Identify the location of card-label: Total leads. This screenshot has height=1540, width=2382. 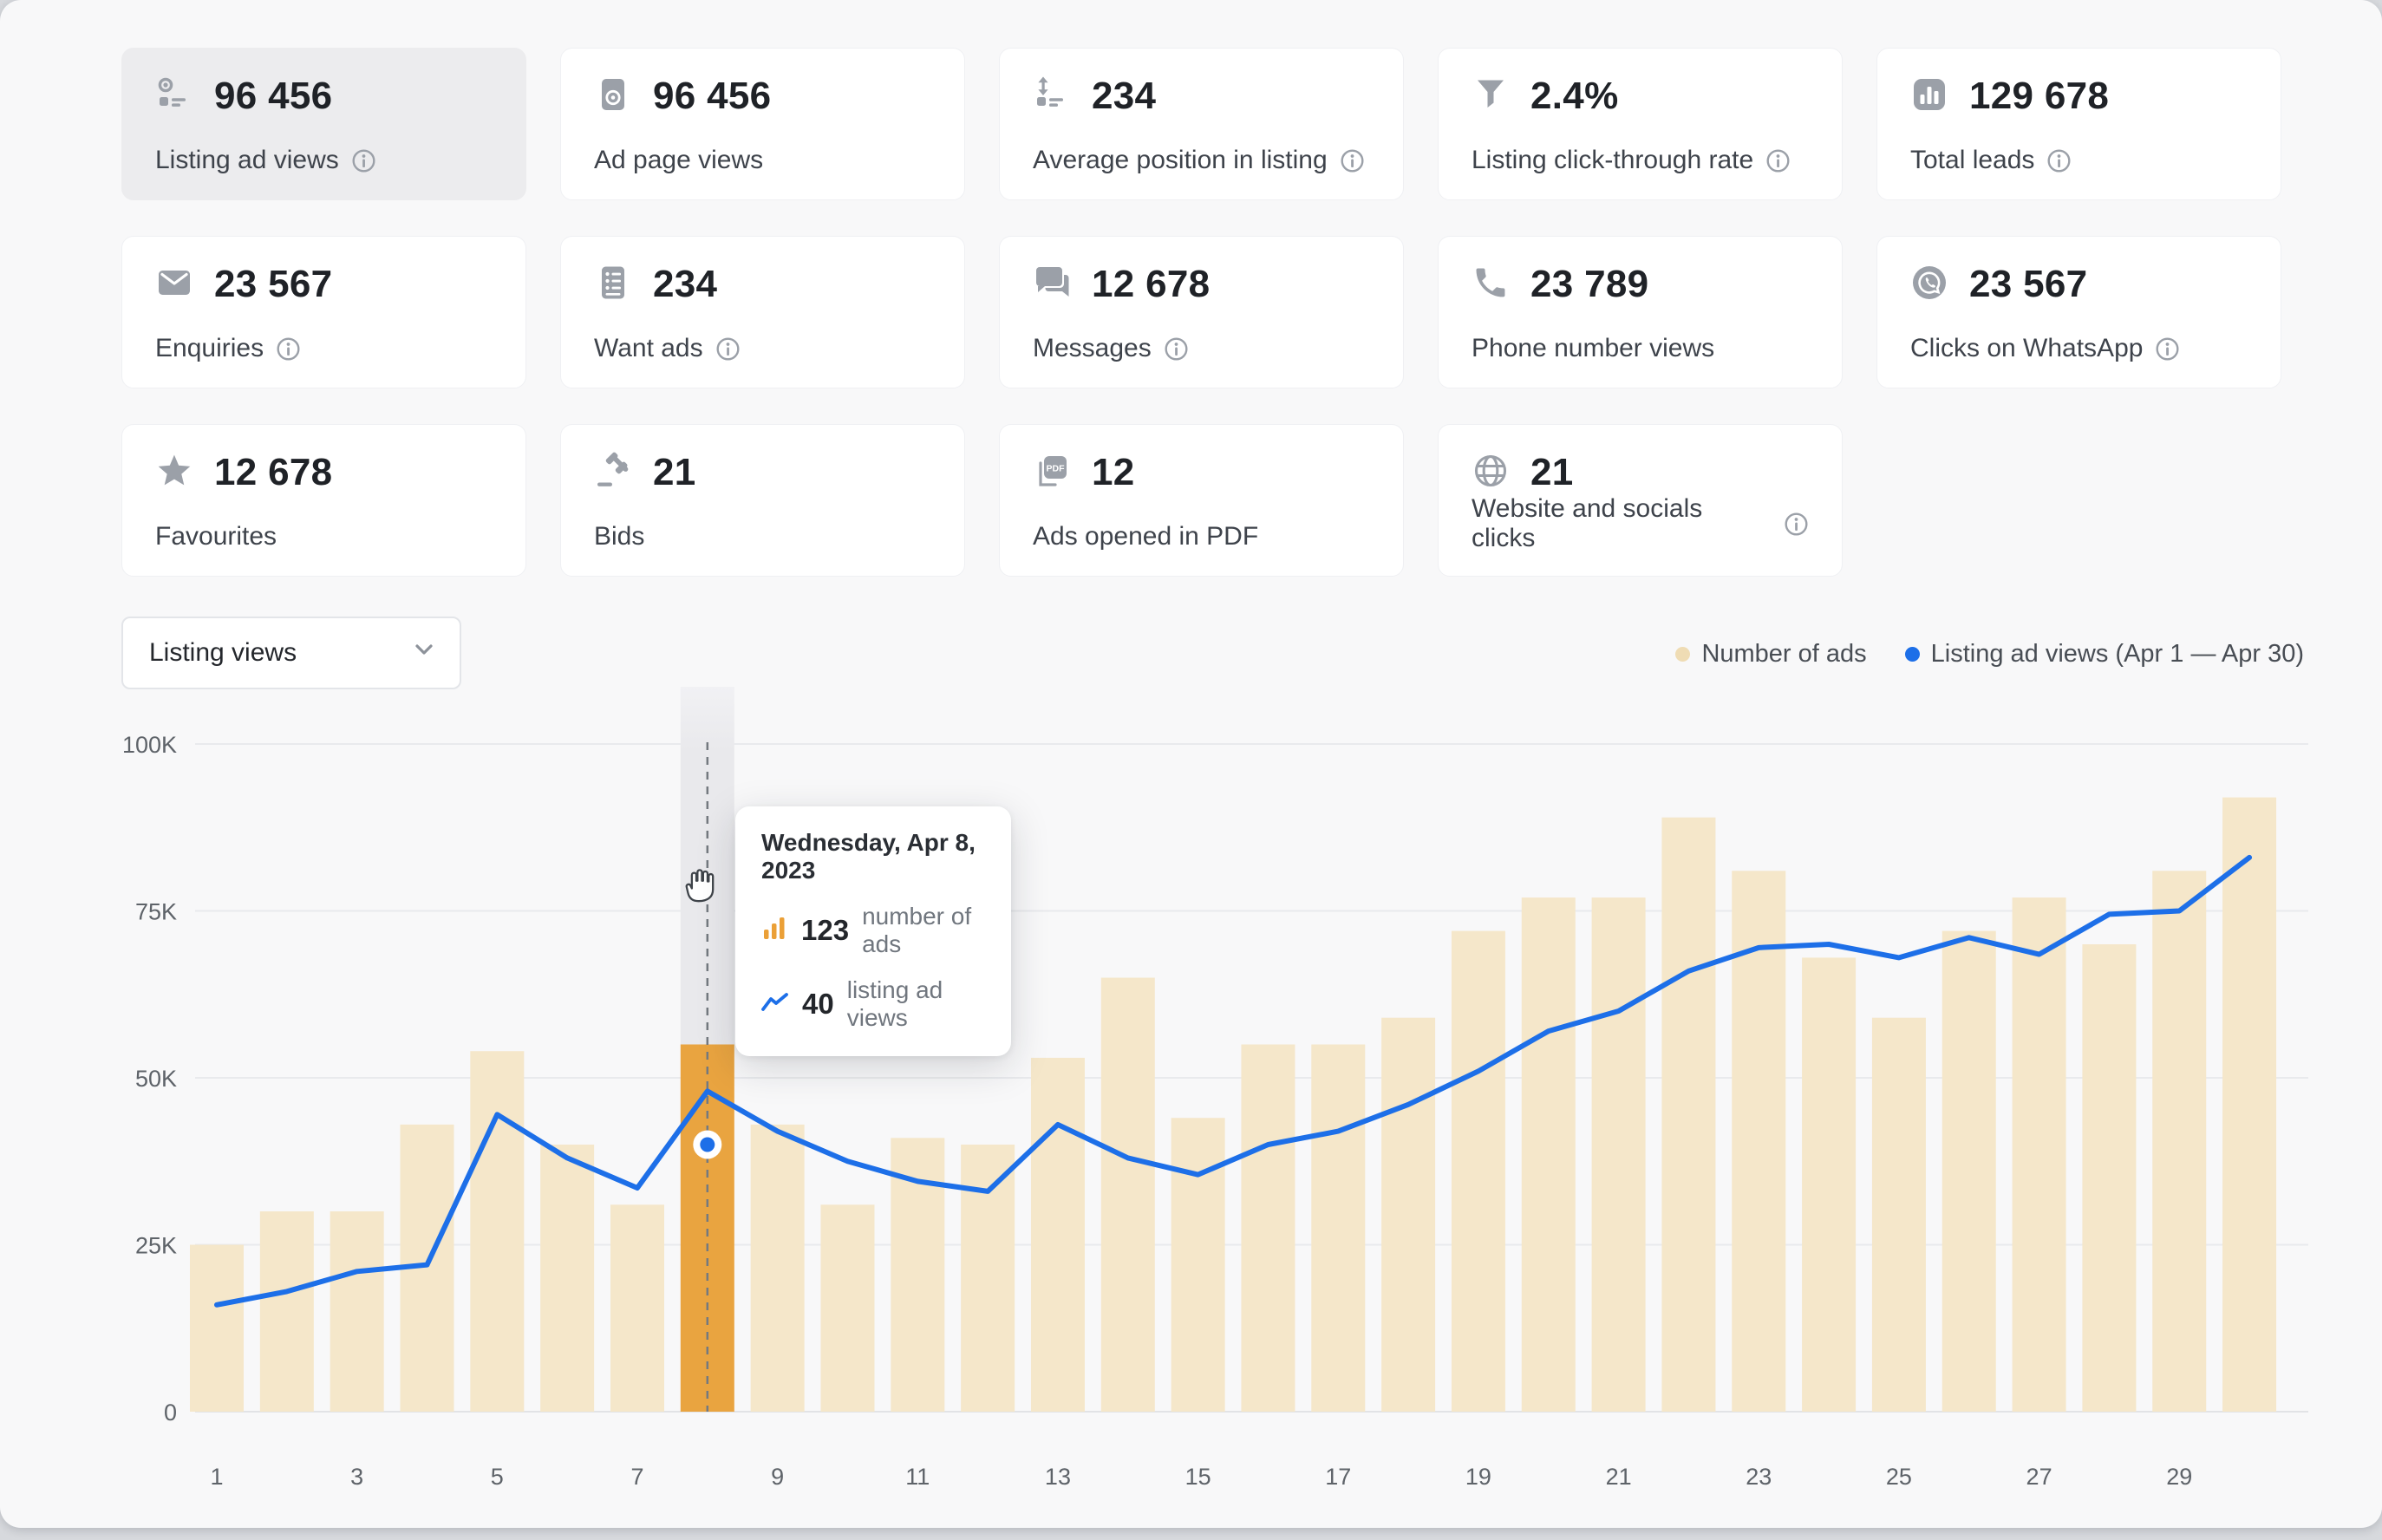
(1972, 160).